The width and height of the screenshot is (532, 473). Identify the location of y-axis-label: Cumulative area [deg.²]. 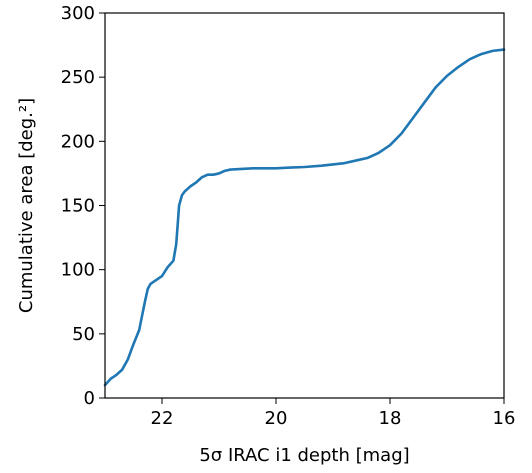
(26, 205).